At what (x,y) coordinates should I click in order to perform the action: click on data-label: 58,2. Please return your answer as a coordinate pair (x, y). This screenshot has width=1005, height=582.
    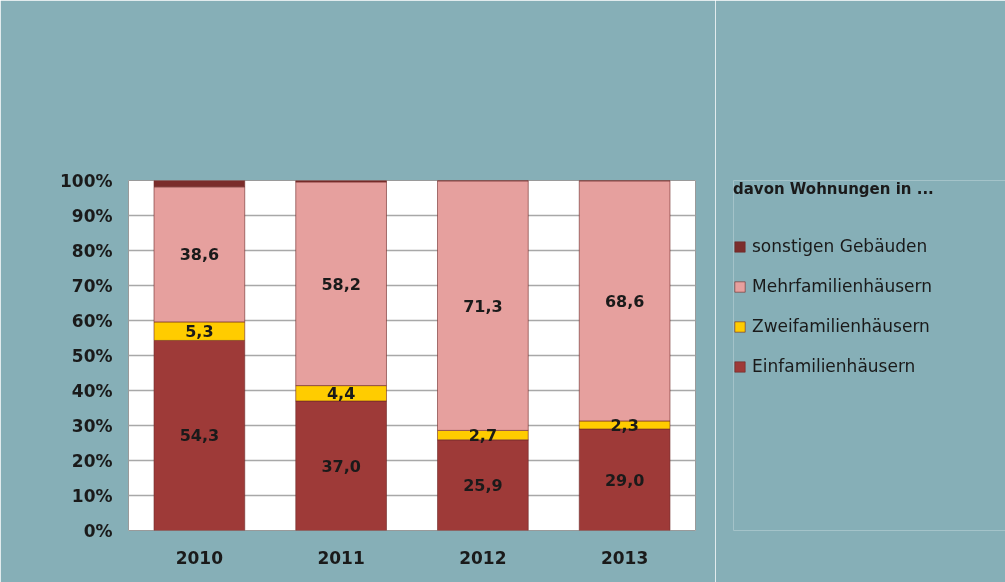
    Looking at the image, I should click on (341, 284).